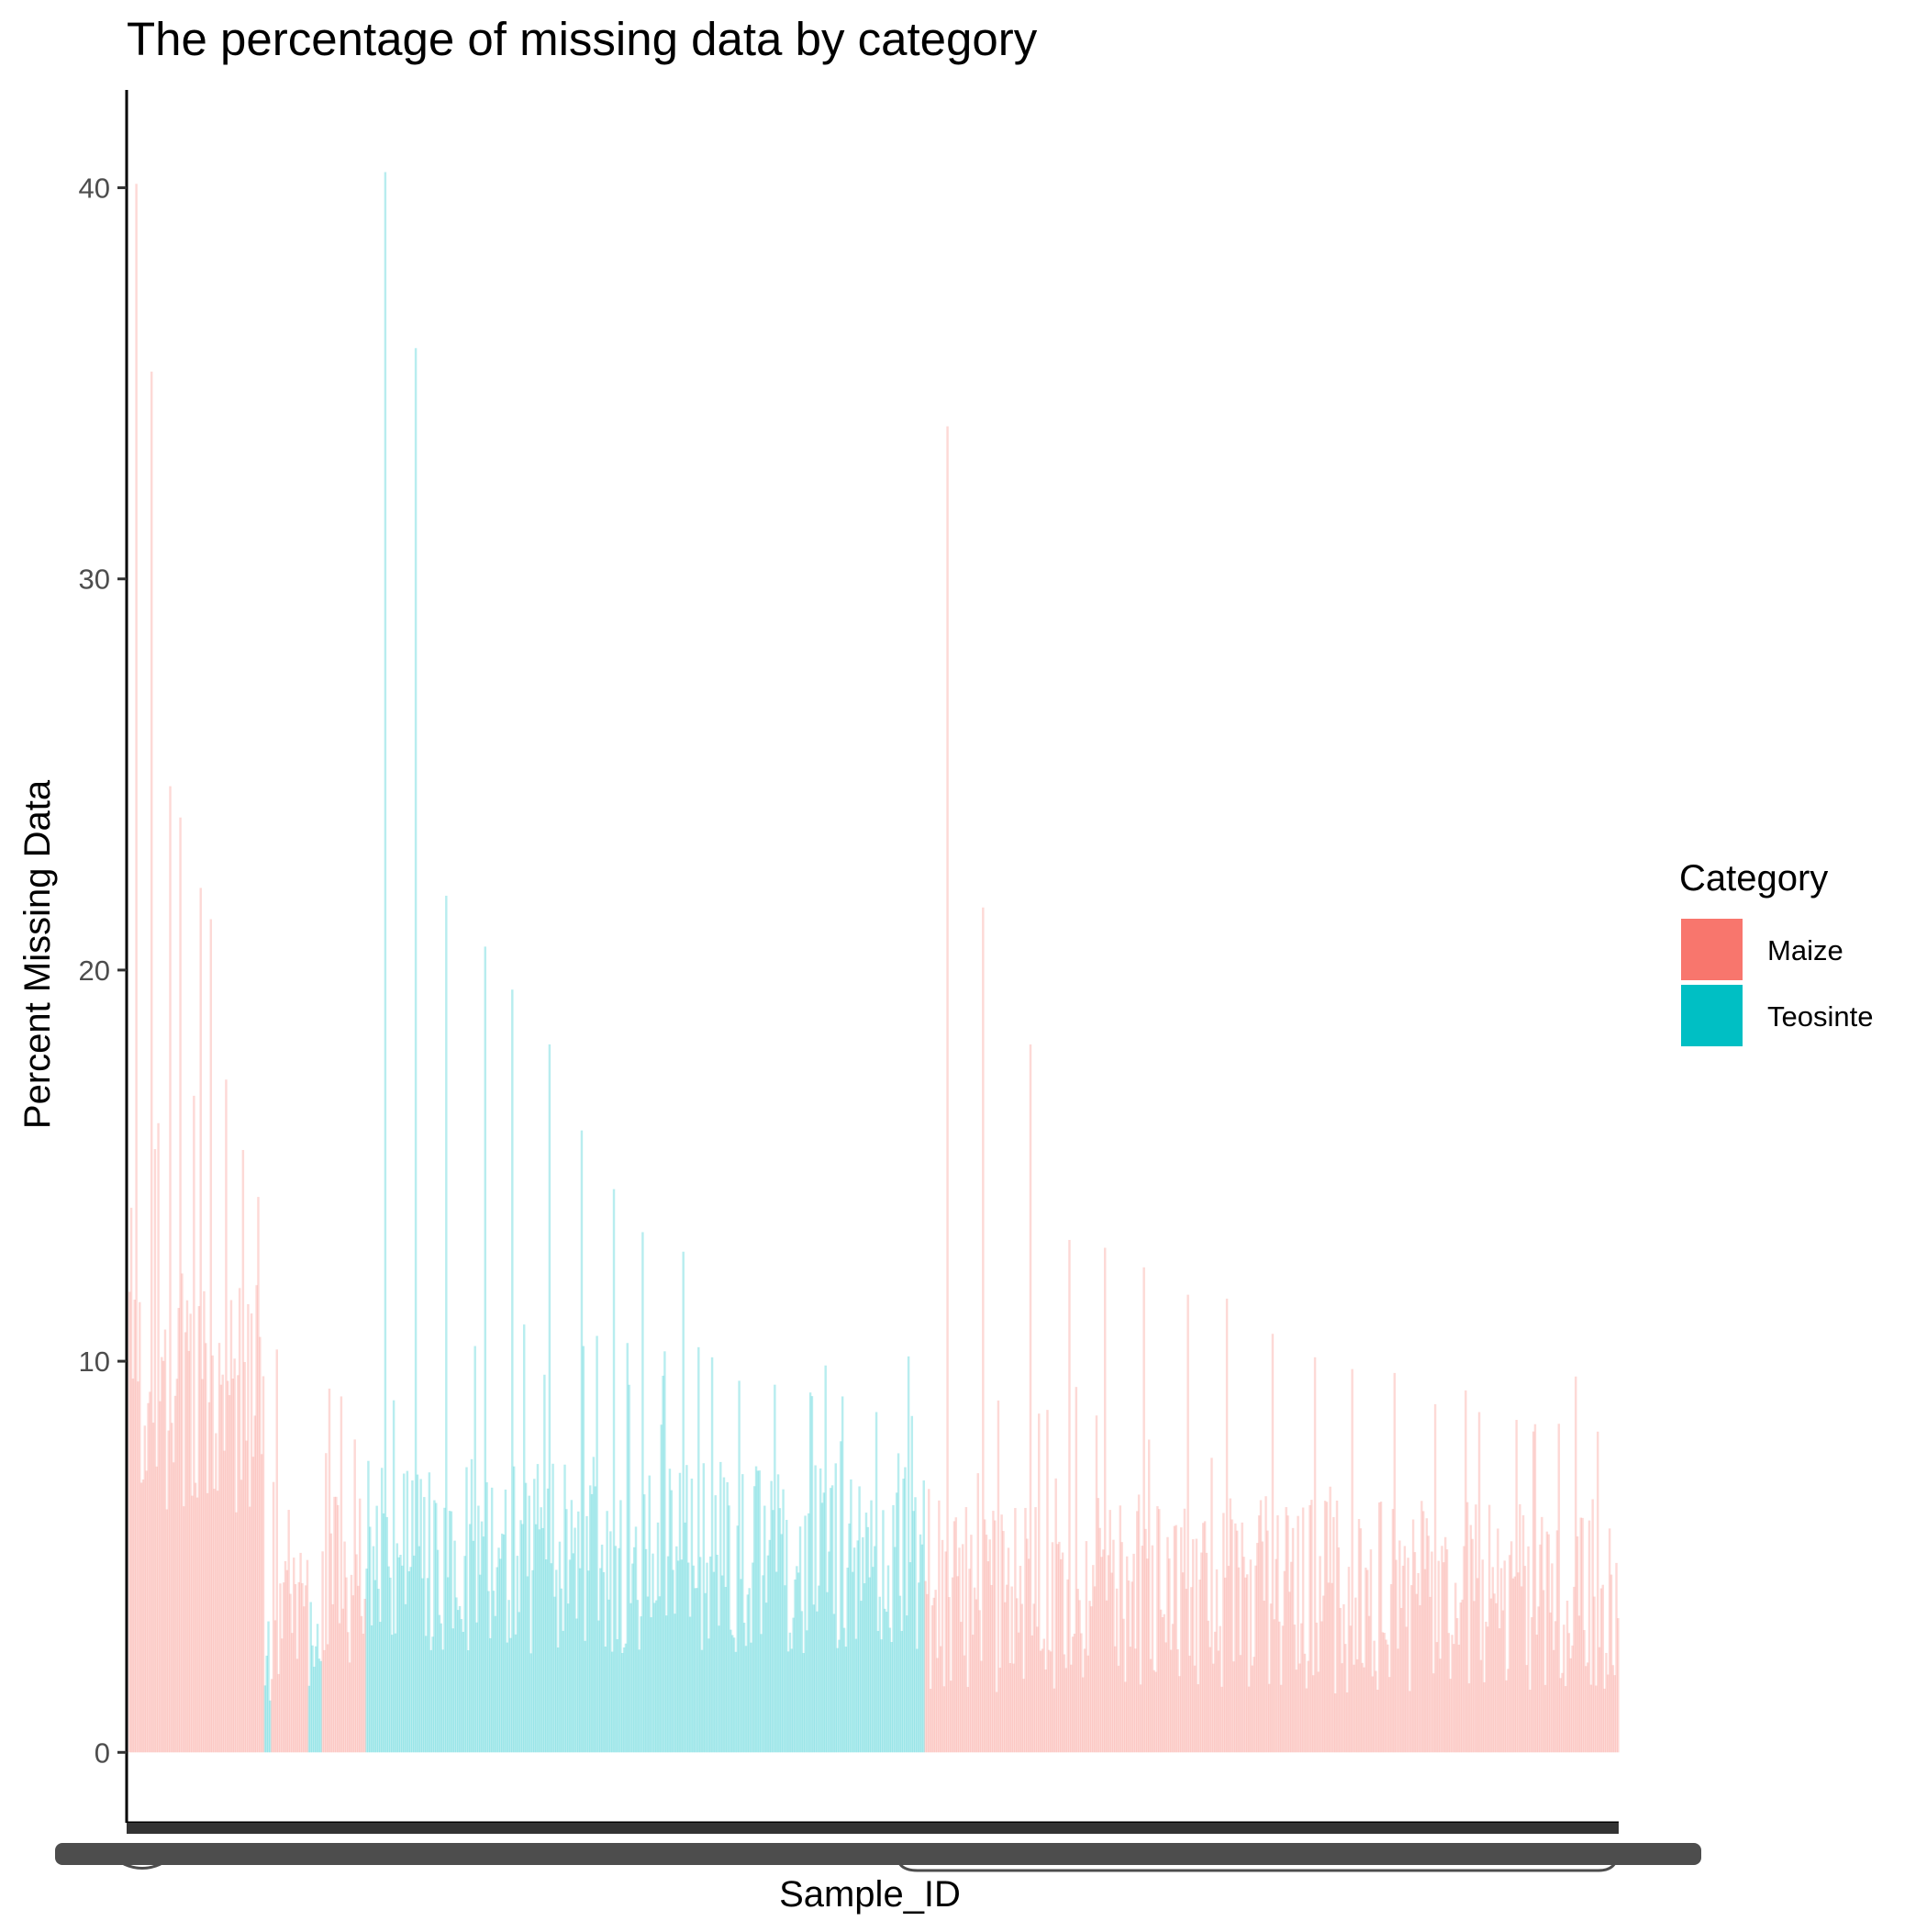  What do you see at coordinates (94, 580) in the screenshot?
I see `y-tick-label: 30` at bounding box center [94, 580].